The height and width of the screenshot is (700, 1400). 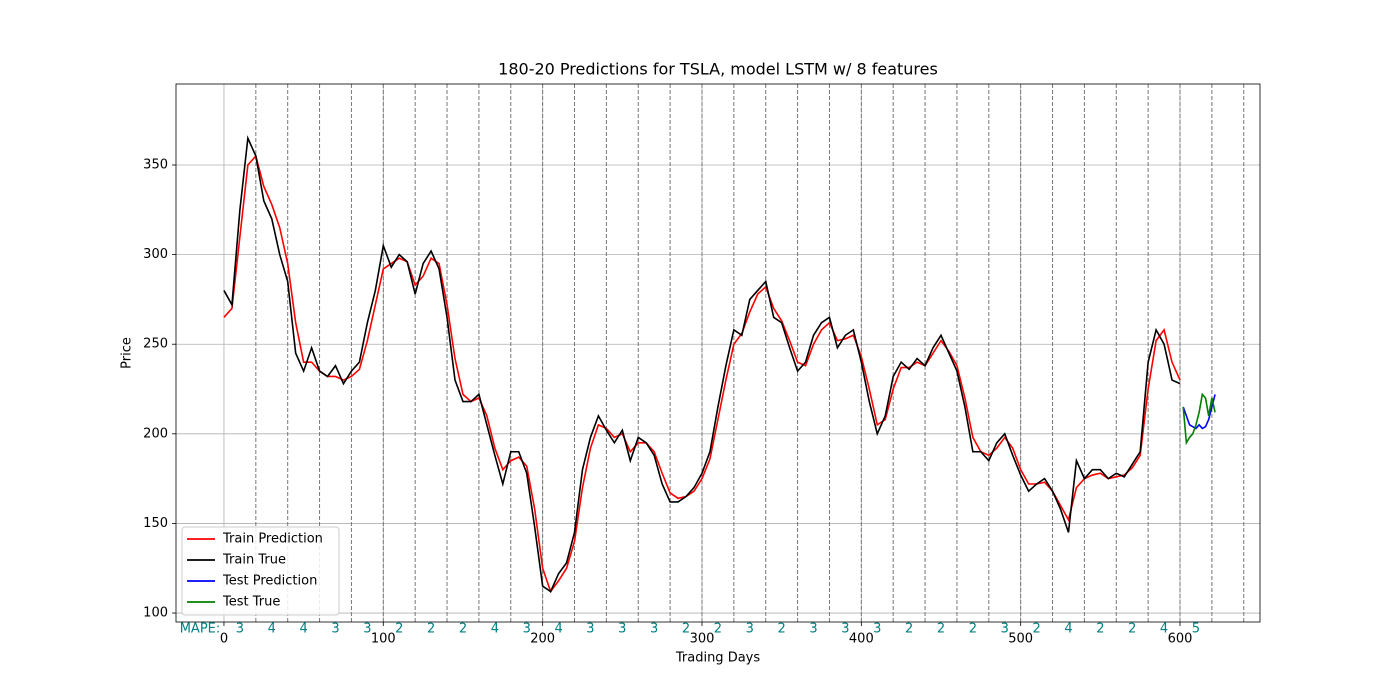 What do you see at coordinates (155, 165) in the screenshot?
I see `y-tick-label: 350` at bounding box center [155, 165].